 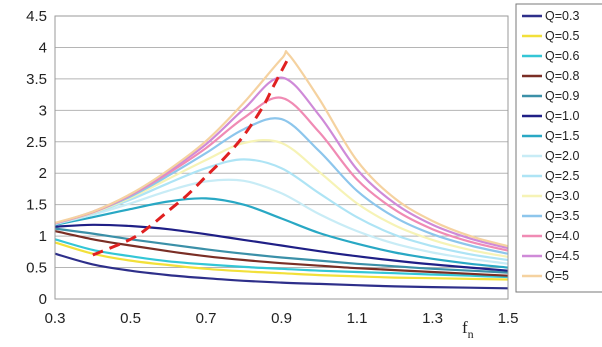 What do you see at coordinates (36, 205) in the screenshot?
I see `y-tick-label: 1.5` at bounding box center [36, 205].